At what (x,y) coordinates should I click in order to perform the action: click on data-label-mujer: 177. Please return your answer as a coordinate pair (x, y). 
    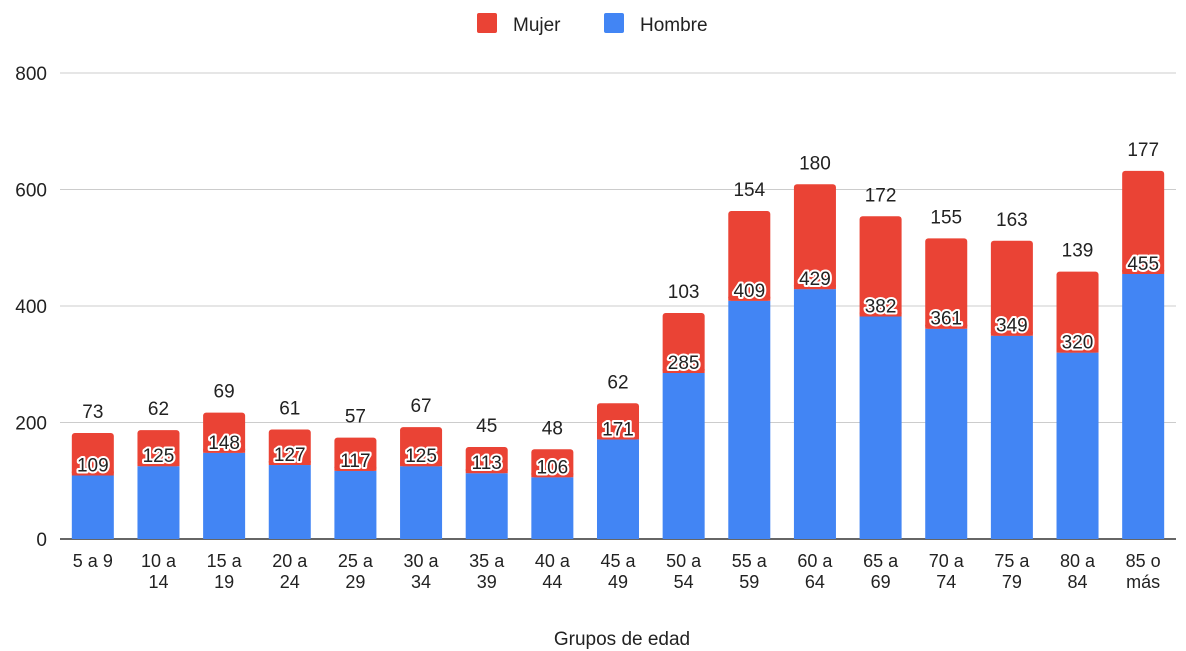
    Looking at the image, I should click on (1143, 150).